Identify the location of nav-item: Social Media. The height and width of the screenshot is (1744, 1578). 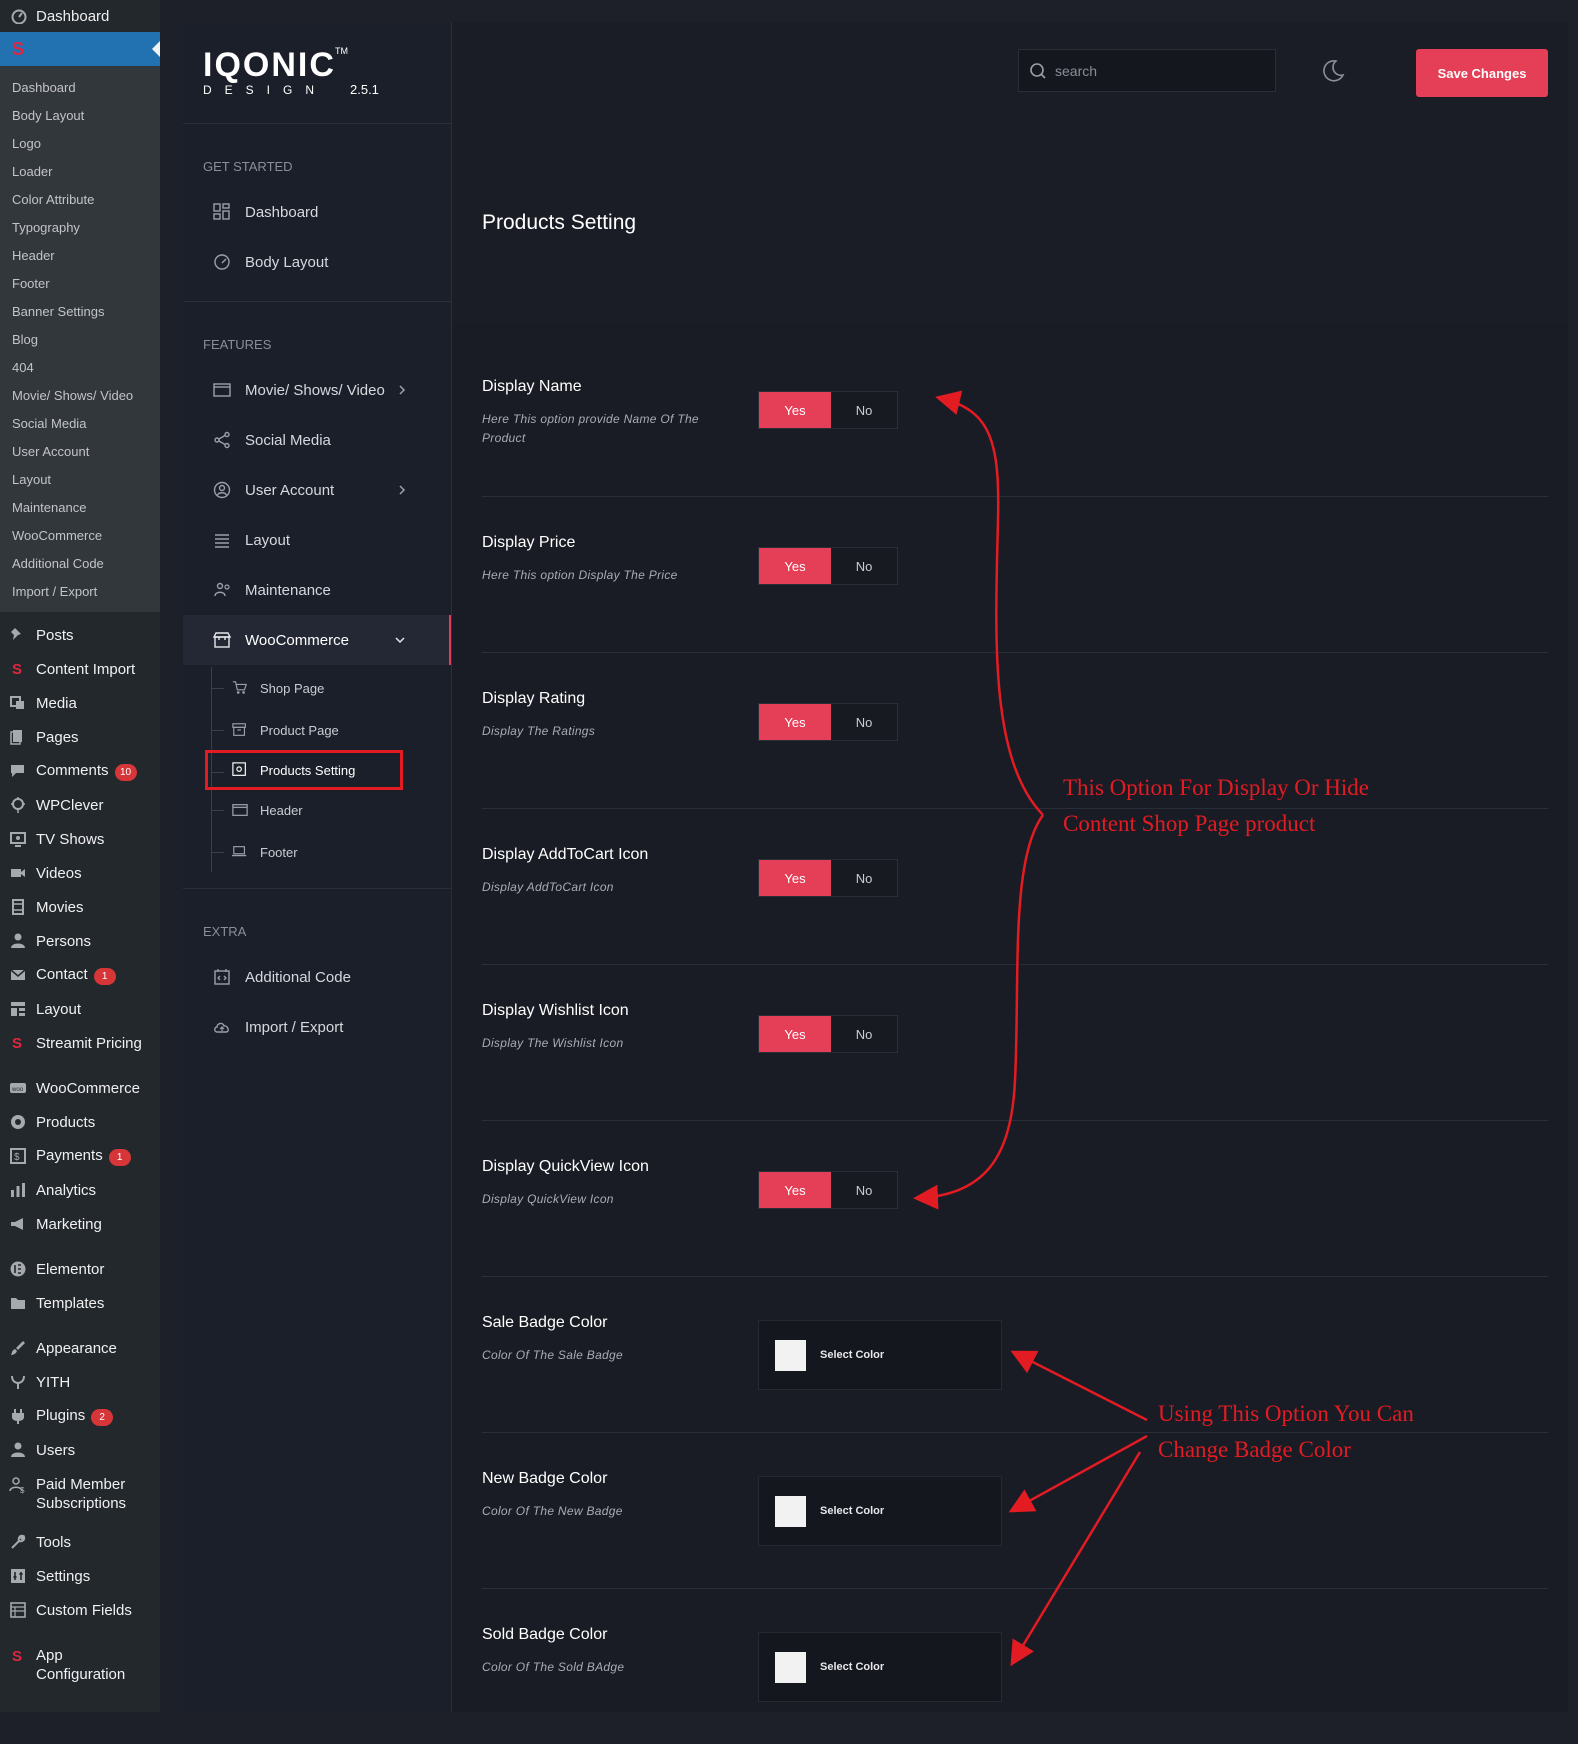
(317, 440).